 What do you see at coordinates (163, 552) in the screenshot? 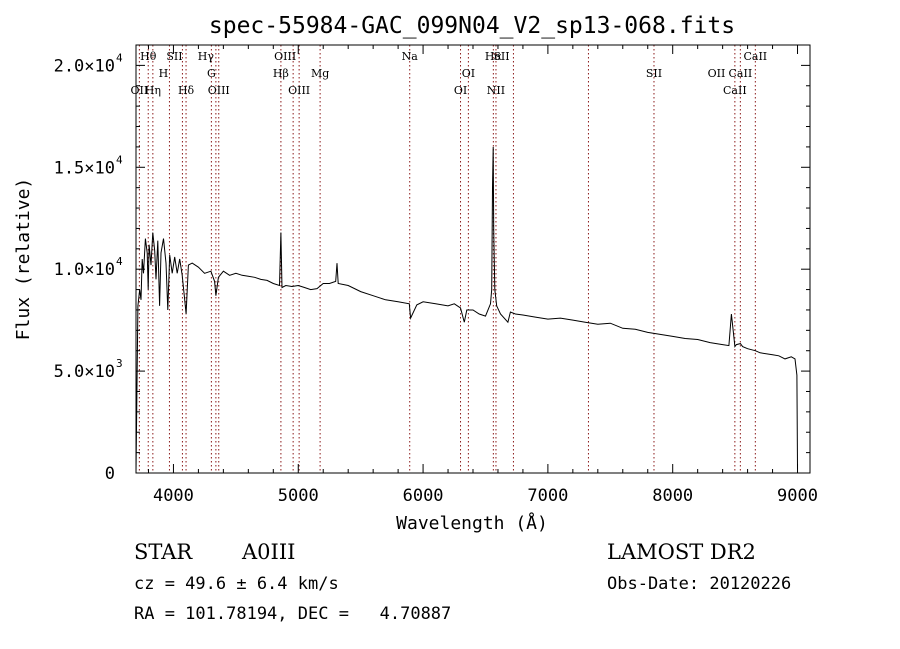
I see `object-class: STAR` at bounding box center [163, 552].